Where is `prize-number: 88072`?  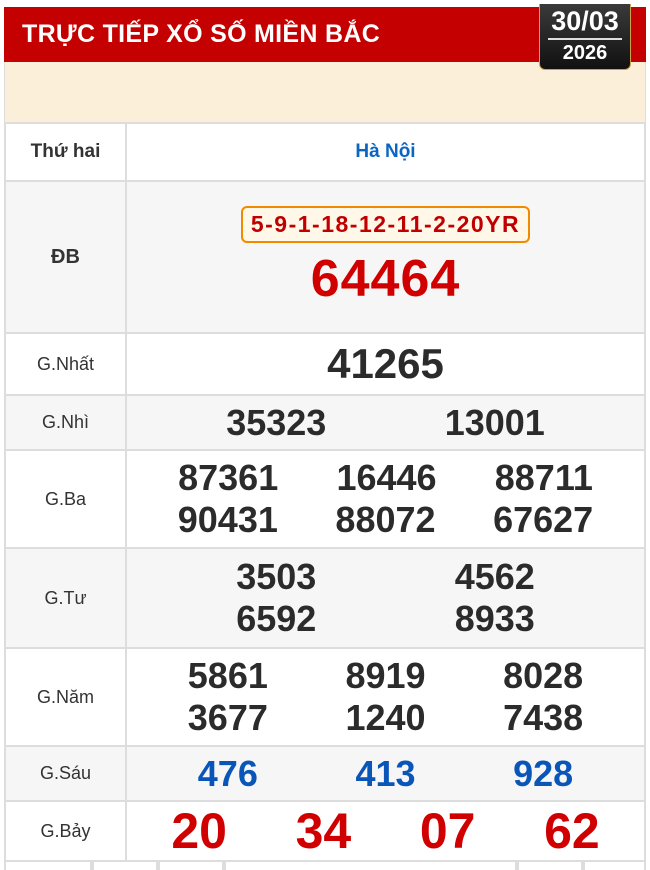
prize-number: 88072 is located at coordinates (385, 519).